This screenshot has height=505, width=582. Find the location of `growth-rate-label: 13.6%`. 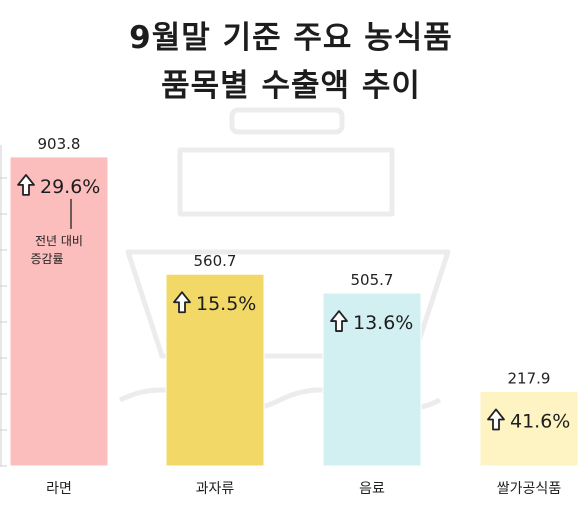

growth-rate-label: 13.6% is located at coordinates (383, 323).